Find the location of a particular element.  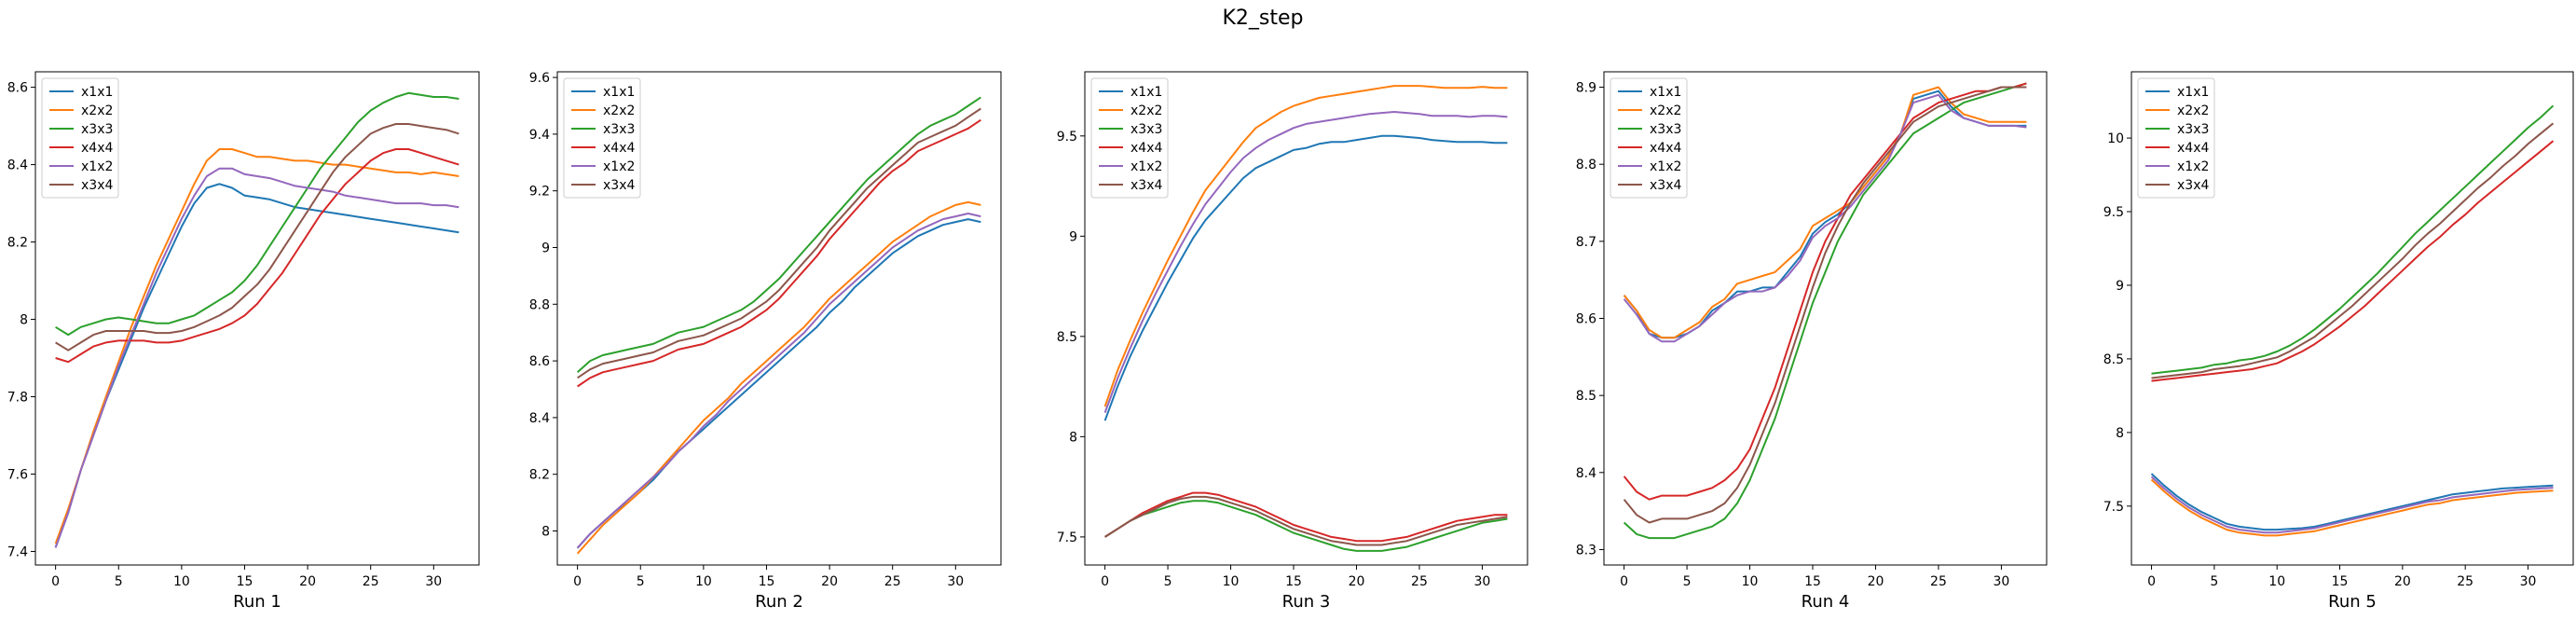

y-tick-label: 8.9 is located at coordinates (1586, 88).